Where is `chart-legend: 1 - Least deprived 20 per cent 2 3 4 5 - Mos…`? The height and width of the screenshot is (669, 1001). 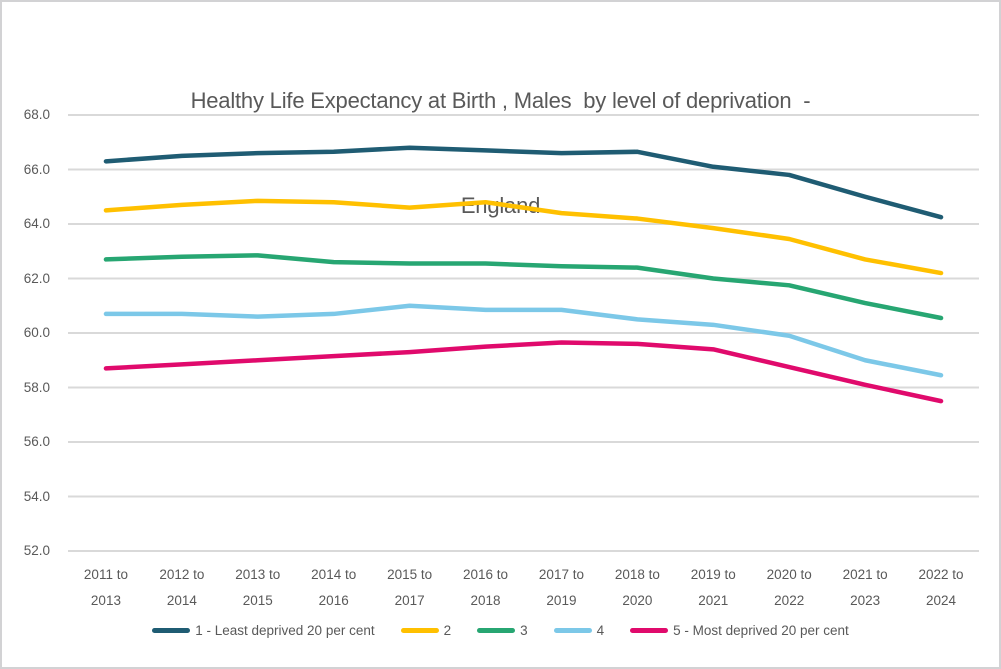
chart-legend: 1 - Least deprived 20 per cent 2 3 4 5 - Mos… is located at coordinates (500, 630).